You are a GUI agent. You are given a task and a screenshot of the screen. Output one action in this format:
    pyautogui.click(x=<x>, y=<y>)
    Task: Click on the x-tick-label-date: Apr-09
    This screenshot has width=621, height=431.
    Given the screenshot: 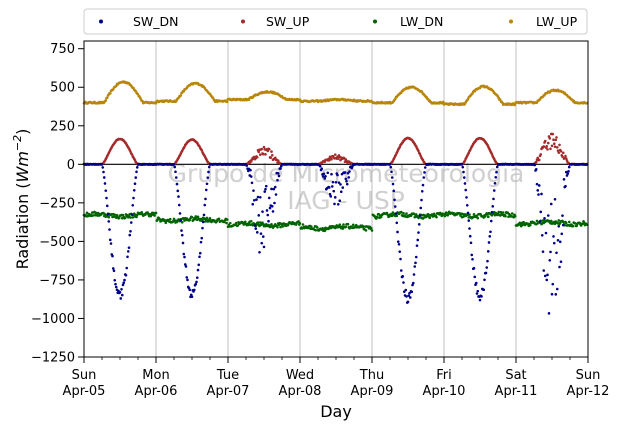 What is the action you would take?
    pyautogui.click(x=372, y=391)
    